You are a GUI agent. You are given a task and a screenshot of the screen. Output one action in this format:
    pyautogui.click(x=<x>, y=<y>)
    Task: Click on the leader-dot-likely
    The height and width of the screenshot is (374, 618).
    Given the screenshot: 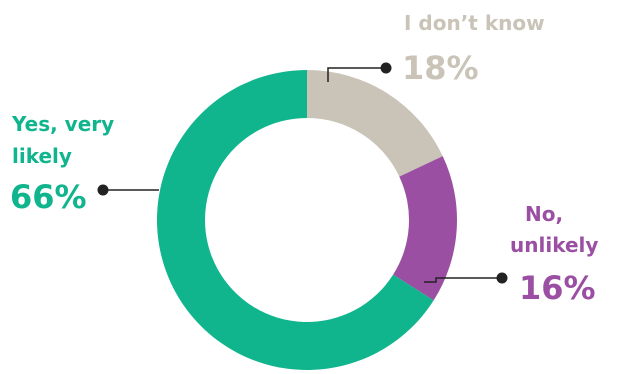 What is the action you would take?
    pyautogui.click(x=103, y=190)
    